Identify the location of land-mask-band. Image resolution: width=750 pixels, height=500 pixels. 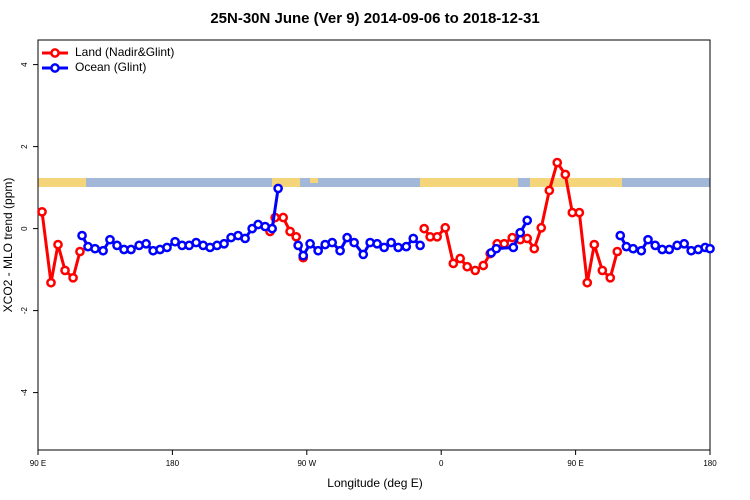
(374, 182).